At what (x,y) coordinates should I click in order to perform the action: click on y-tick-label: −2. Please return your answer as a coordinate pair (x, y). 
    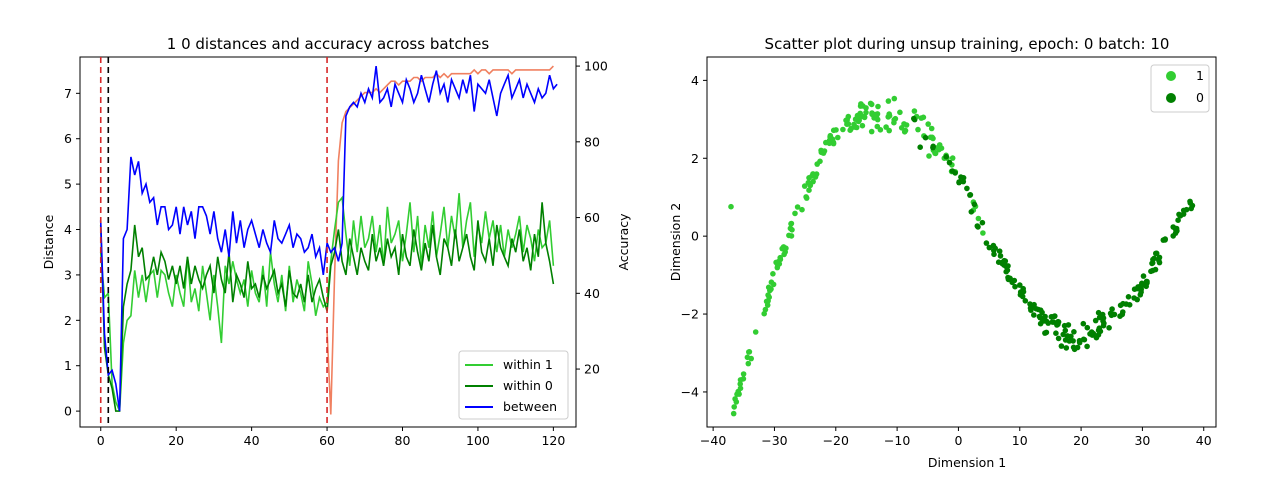
    Looking at the image, I should click on (690, 314).